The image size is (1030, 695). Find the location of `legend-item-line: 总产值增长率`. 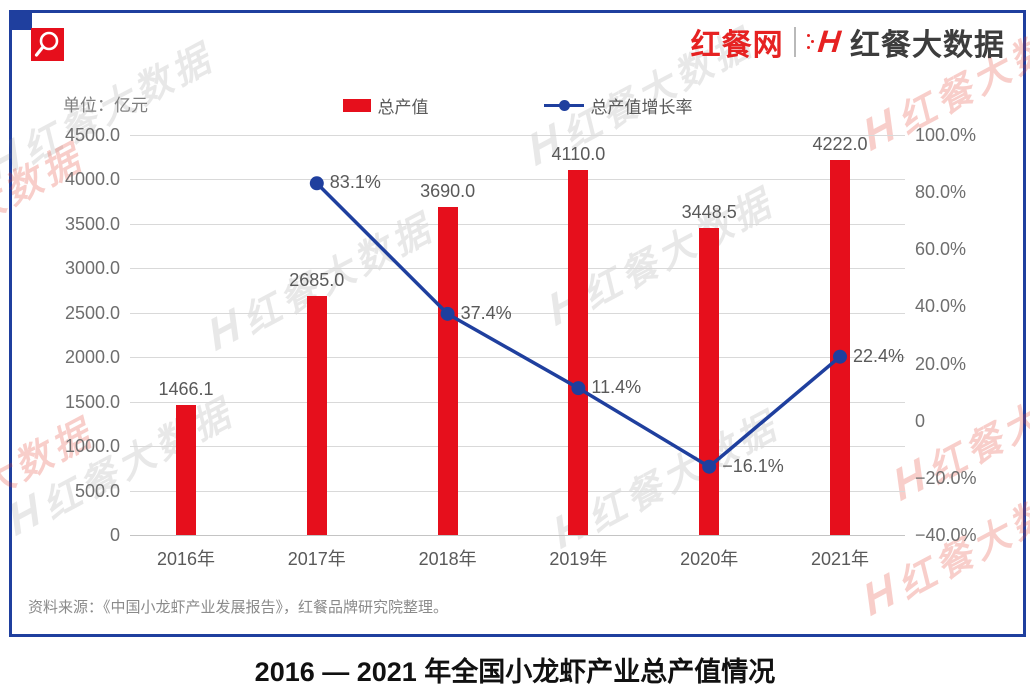

legend-item-line: 总产值增长率 is located at coordinates (618, 105).